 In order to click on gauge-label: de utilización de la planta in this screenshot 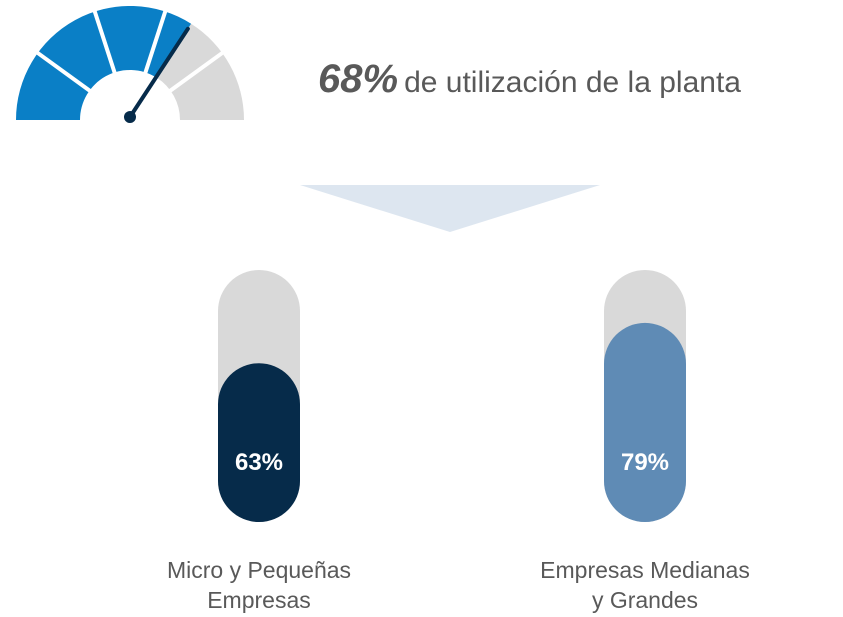, I will do `click(572, 82)`.